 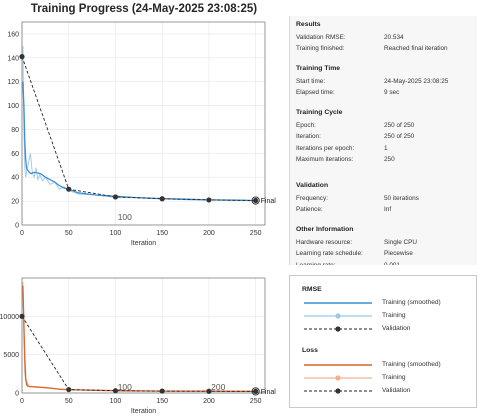 I want to click on info-value: Single CPU, so click(x=401, y=242).